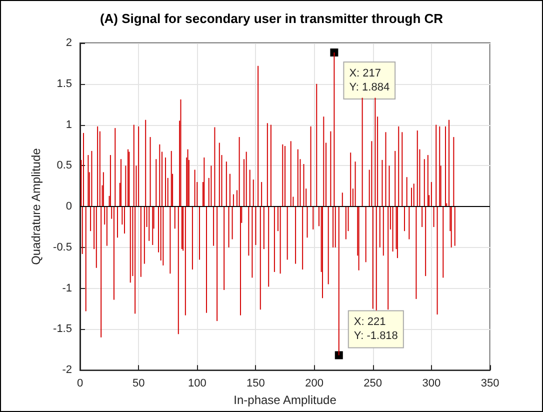  What do you see at coordinates (67, 370) in the screenshot?
I see `y-tick-label: -2` at bounding box center [67, 370].